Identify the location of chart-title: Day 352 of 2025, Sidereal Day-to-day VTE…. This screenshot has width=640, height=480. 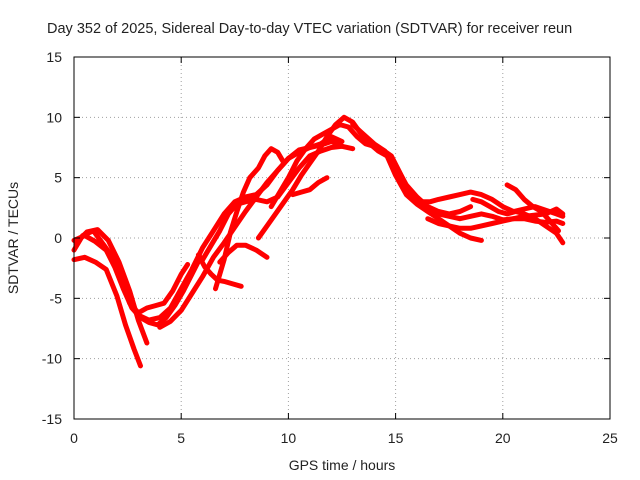
(309, 29).